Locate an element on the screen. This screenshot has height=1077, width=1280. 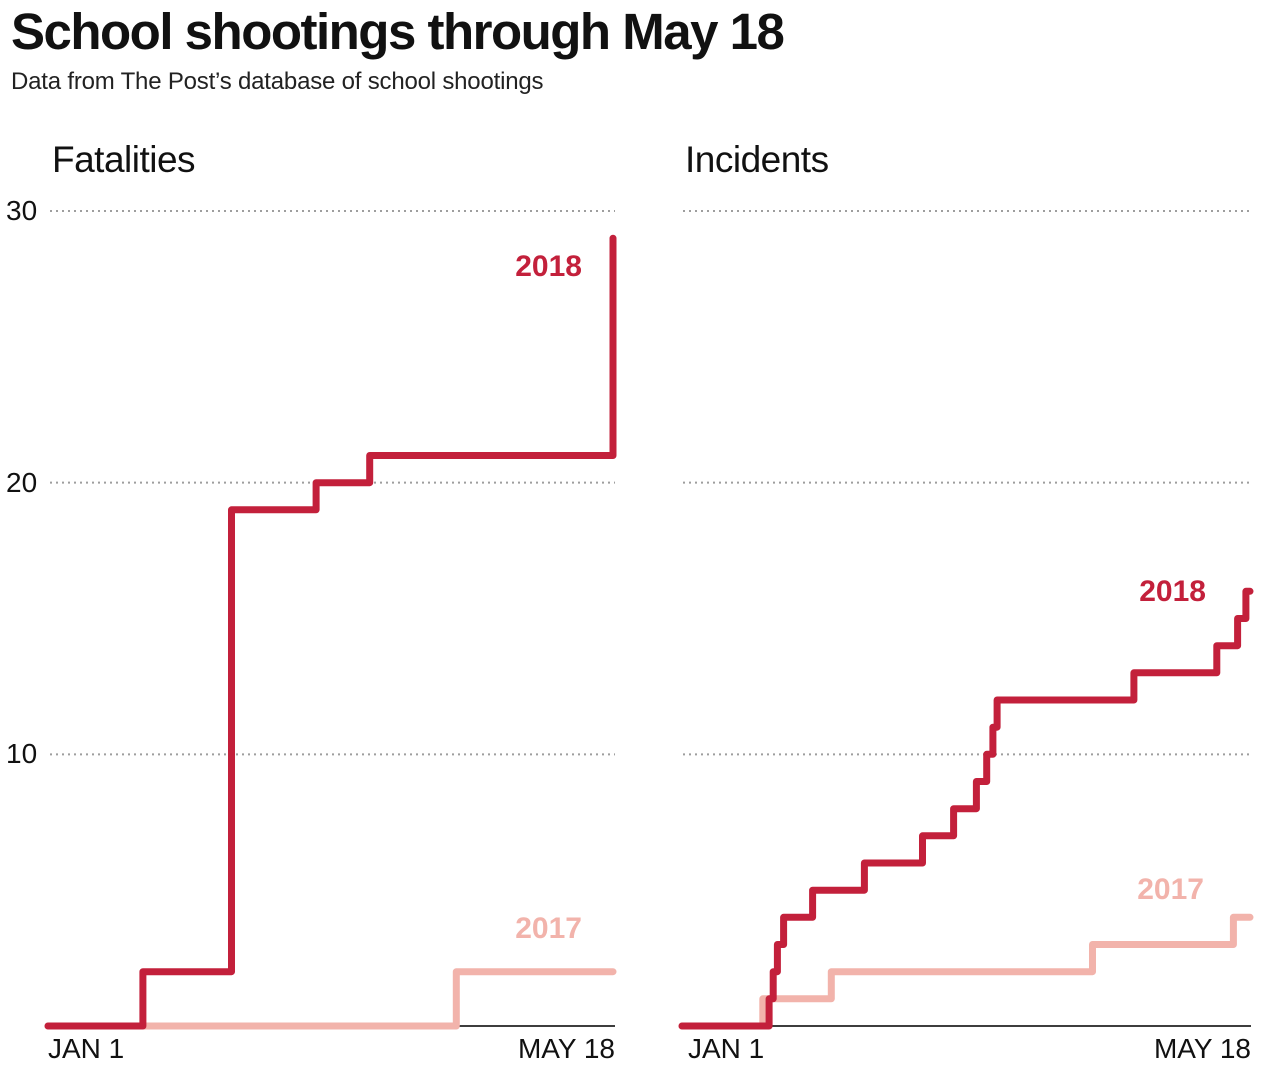
series-label-incidents-2017: 2017 is located at coordinates (1170, 889).